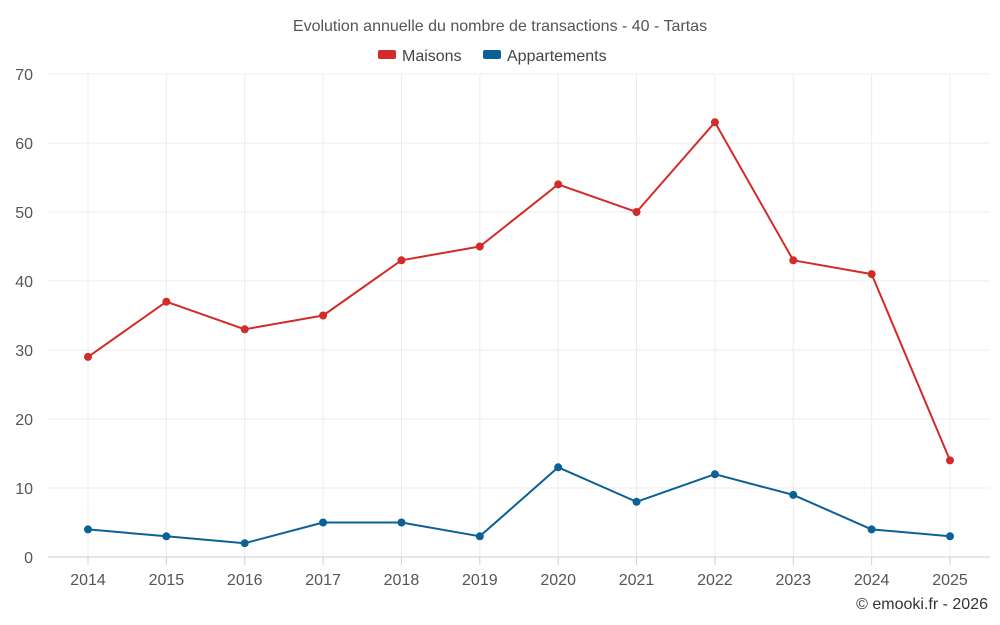 The width and height of the screenshot is (1000, 625). I want to click on y-axis-tick-labels: 0 10 20 30 40 50 60 70, so click(24, 317).